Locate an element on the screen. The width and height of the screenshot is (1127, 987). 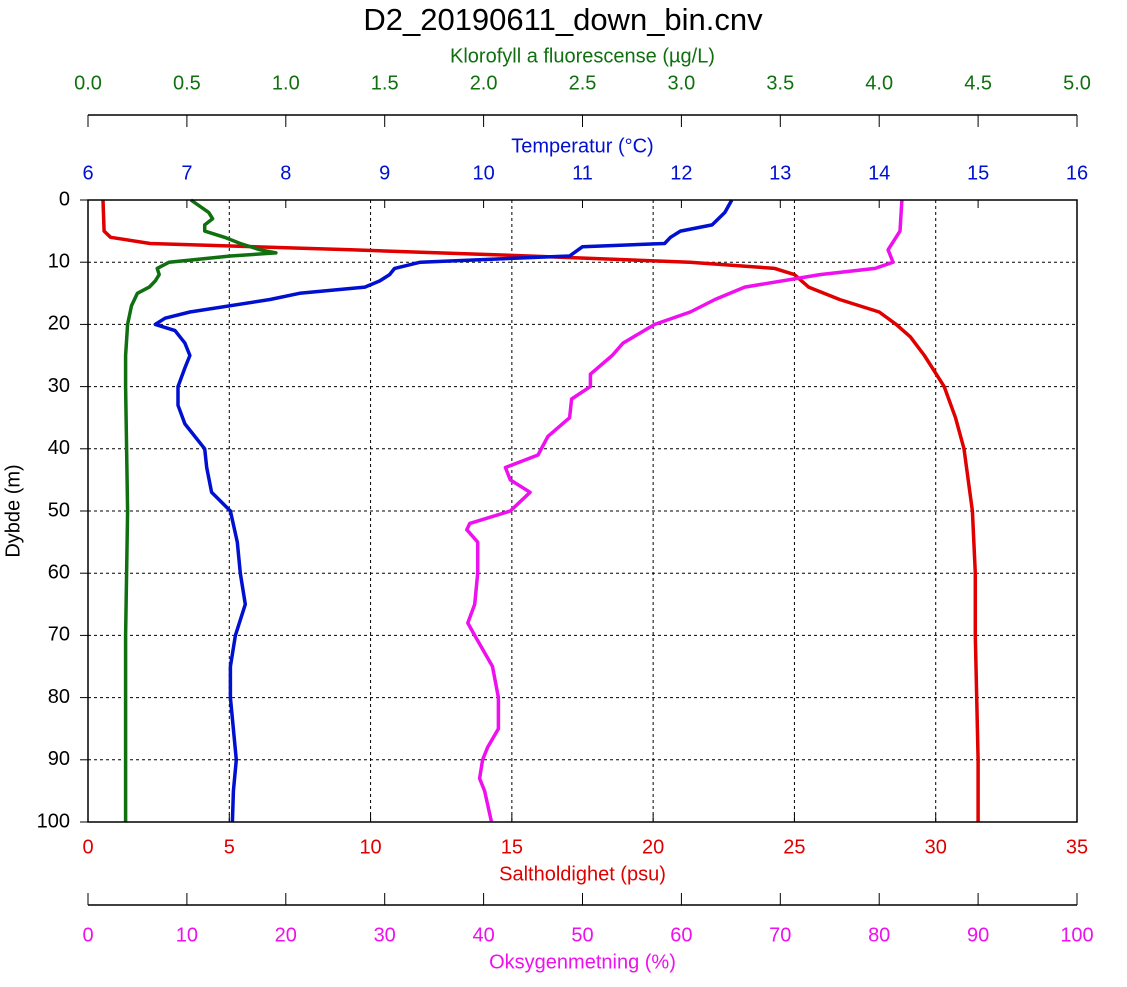
y-tick-label: 70 is located at coordinates (59, 635).